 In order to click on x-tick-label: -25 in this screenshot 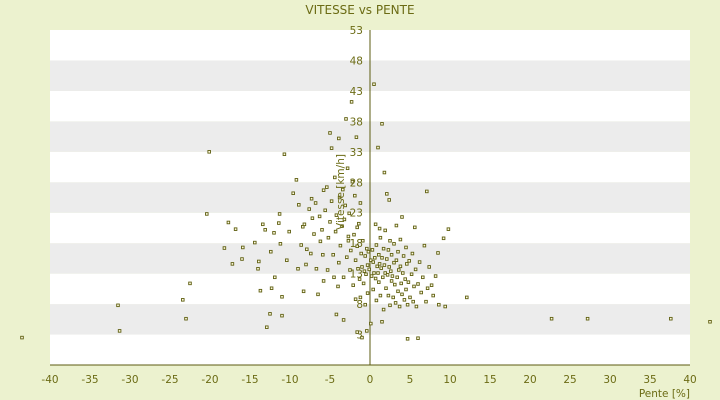, I will do `click(169, 380)`.